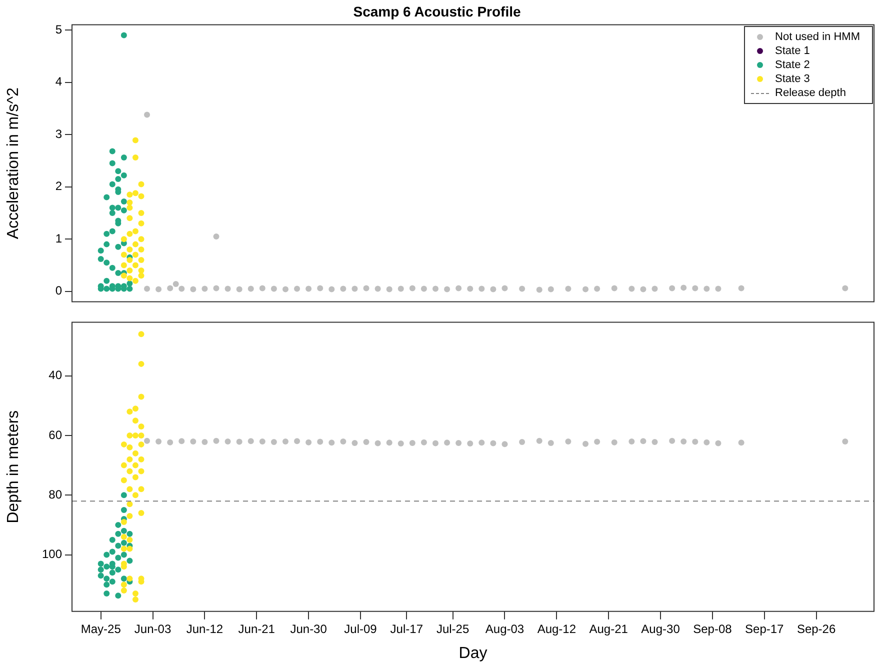 This screenshot has width=878, height=667. What do you see at coordinates (58, 186) in the screenshot?
I see `y-tick-label: 2` at bounding box center [58, 186].